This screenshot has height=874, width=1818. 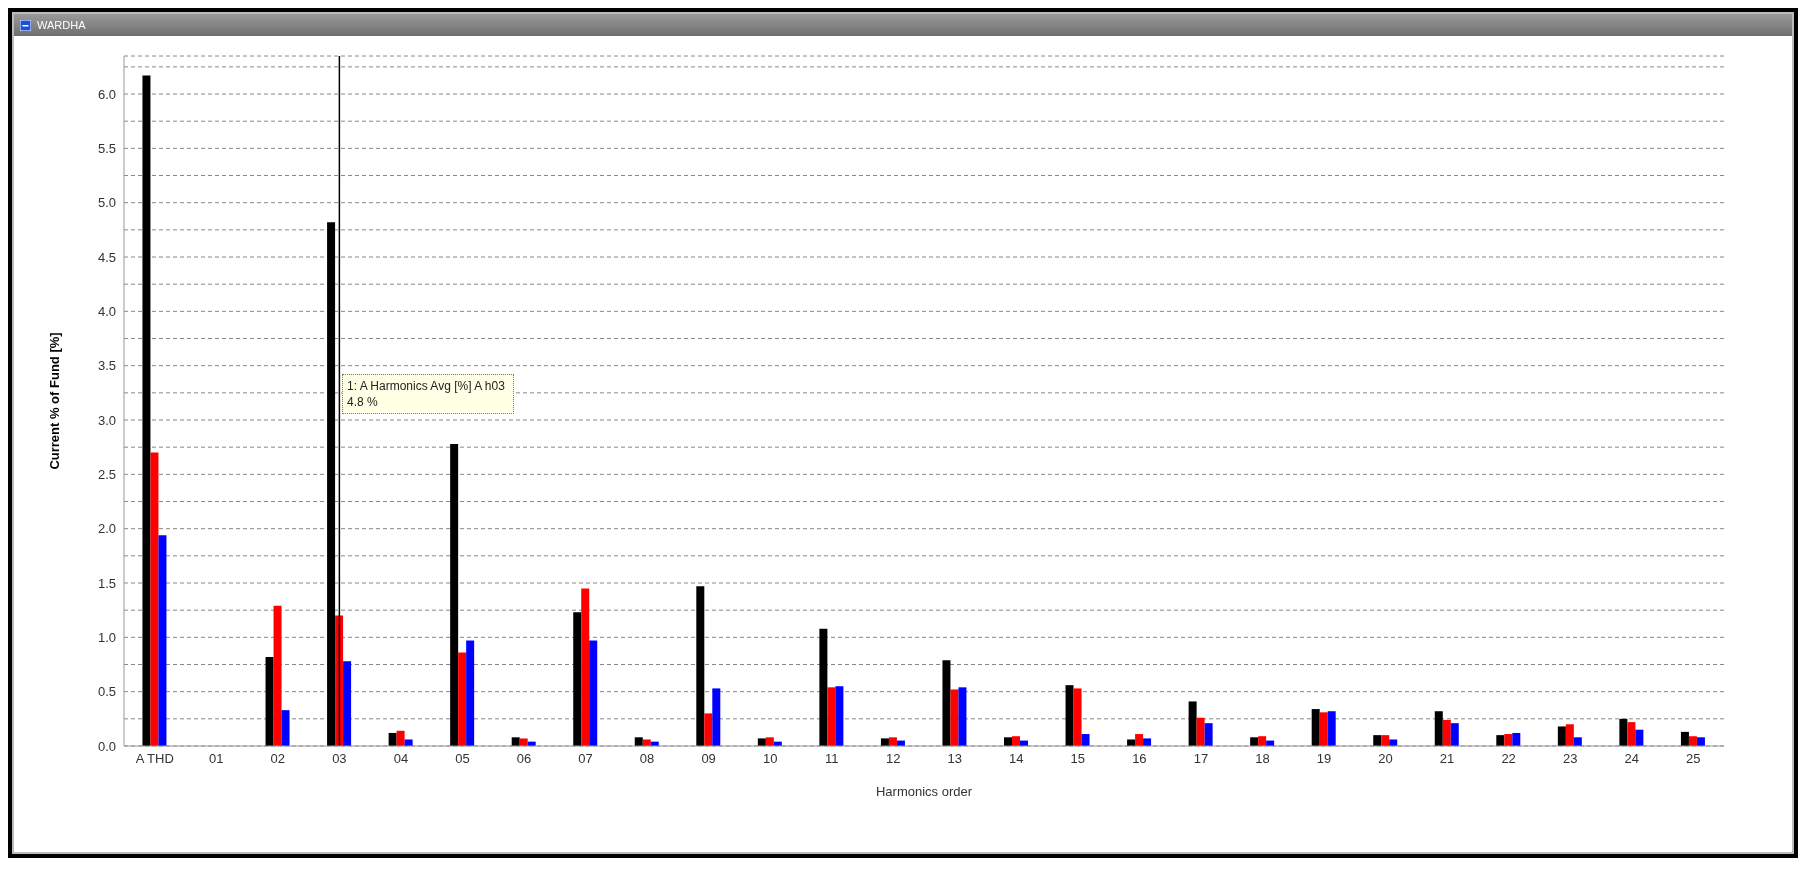 What do you see at coordinates (154, 759) in the screenshot?
I see `x-tick-label: A THD` at bounding box center [154, 759].